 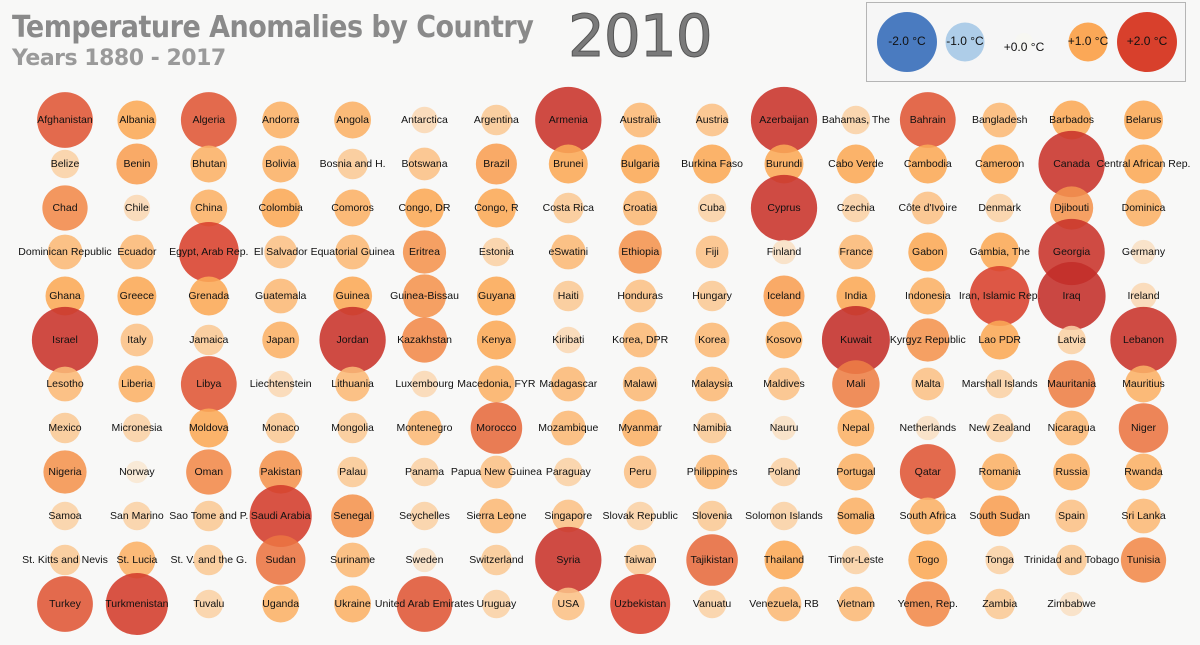 I want to click on country-label: Togo, so click(x=927, y=560).